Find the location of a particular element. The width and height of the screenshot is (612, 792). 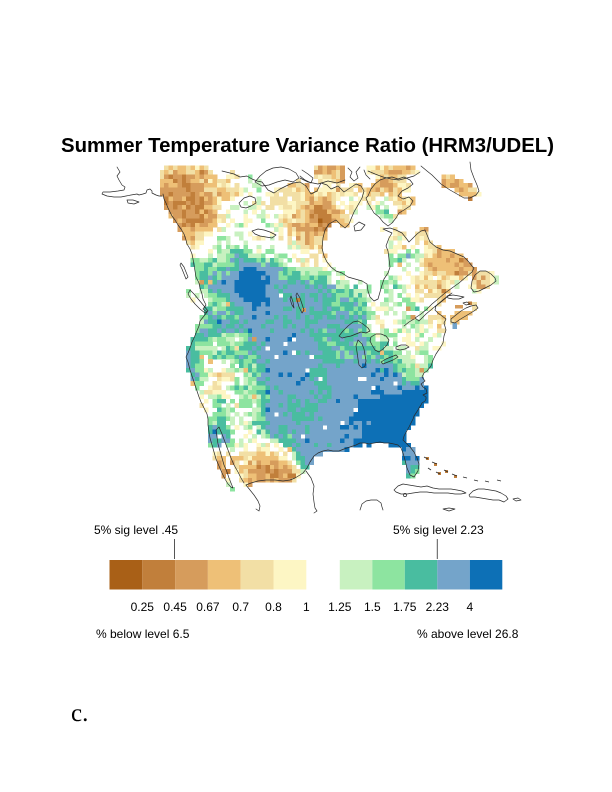

svg-text: 1.75 is located at coordinates (405, 607).